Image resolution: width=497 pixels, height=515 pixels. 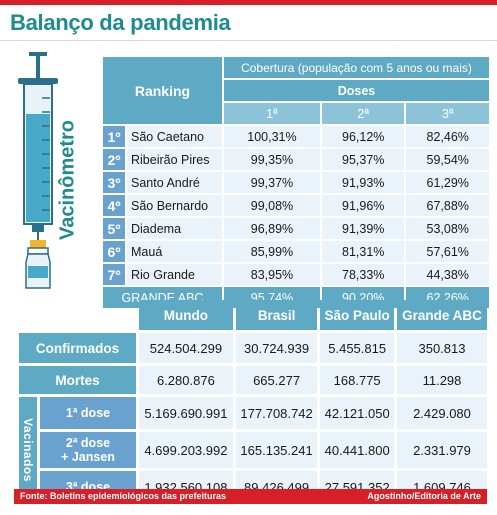 I want to click on ranking-row: 5º Diadema 96,89% 91,39% 53,08%, so click(x=296, y=228).